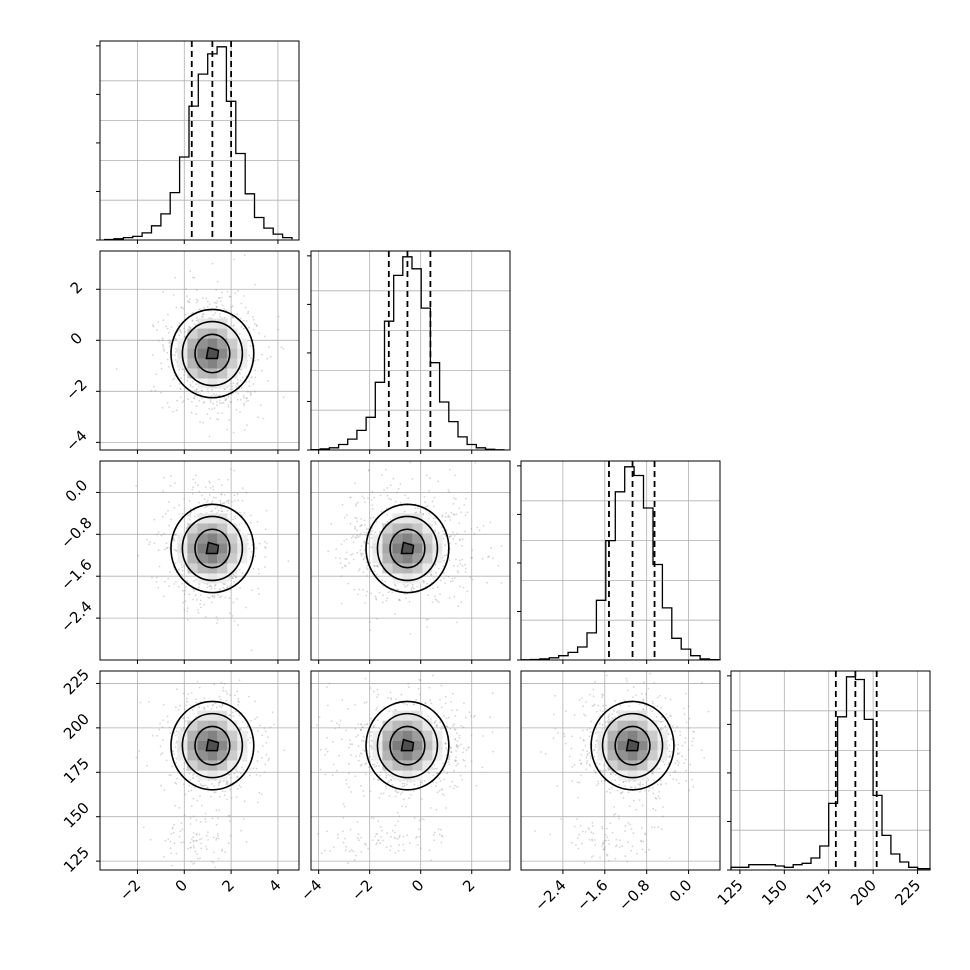 Image resolution: width=970 pixels, height=970 pixels. Describe the element at coordinates (410, 350) in the screenshot. I see `panel-frame` at that location.